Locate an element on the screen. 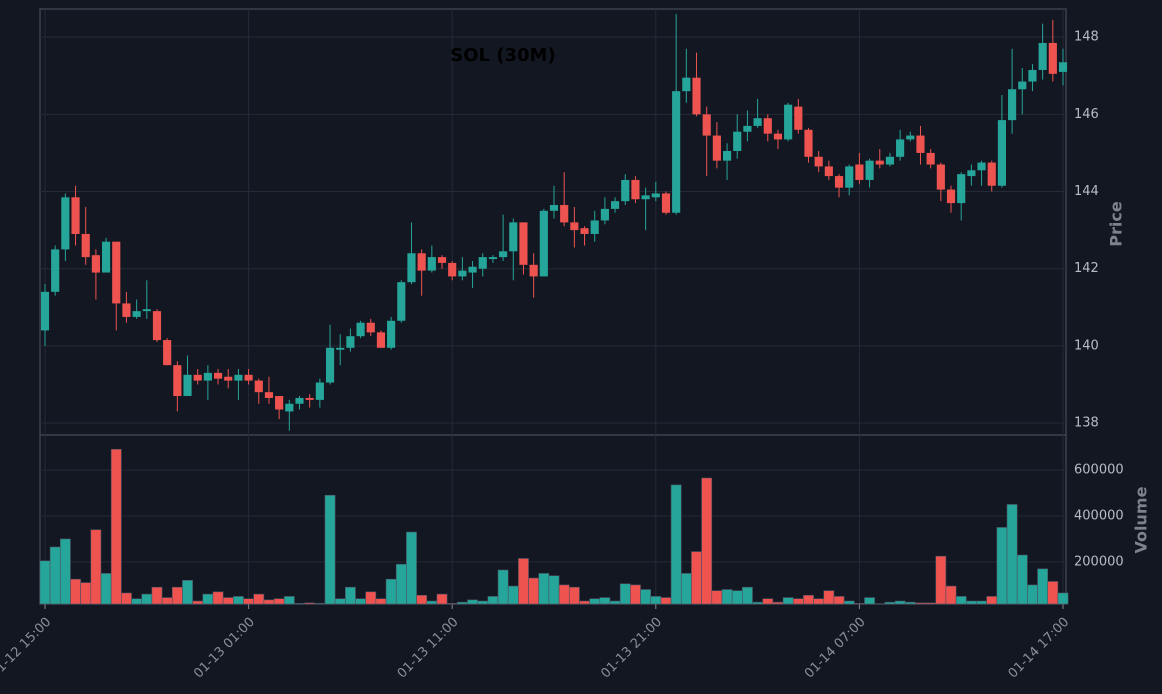 This screenshot has width=1162, height=694. y-tick-label: 200000 is located at coordinates (1099, 561).